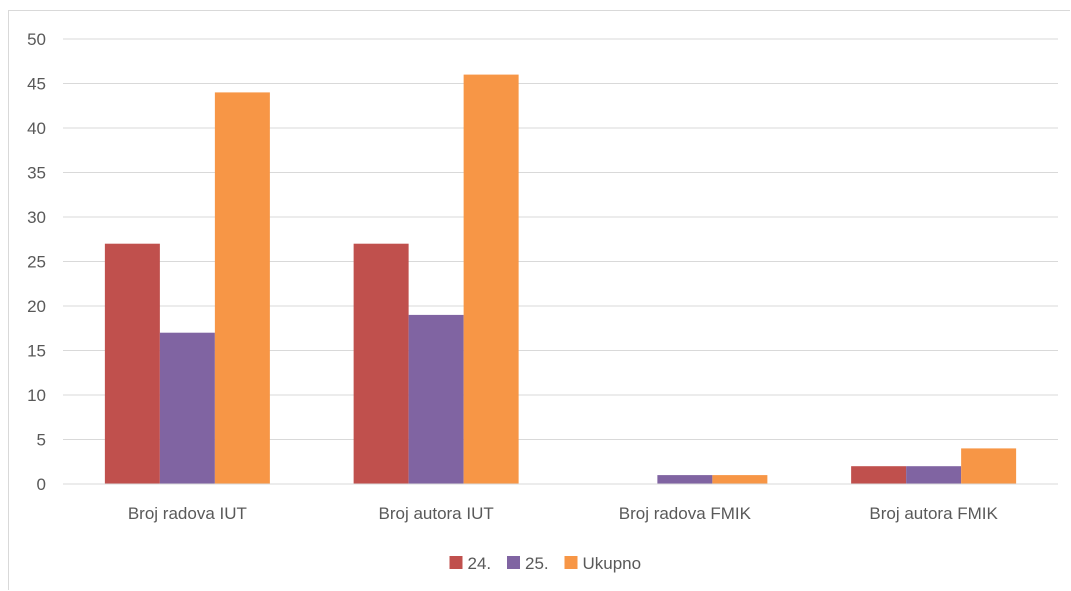 This screenshot has height=591, width=1071. I want to click on legend-item: Ukupno, so click(603, 563).